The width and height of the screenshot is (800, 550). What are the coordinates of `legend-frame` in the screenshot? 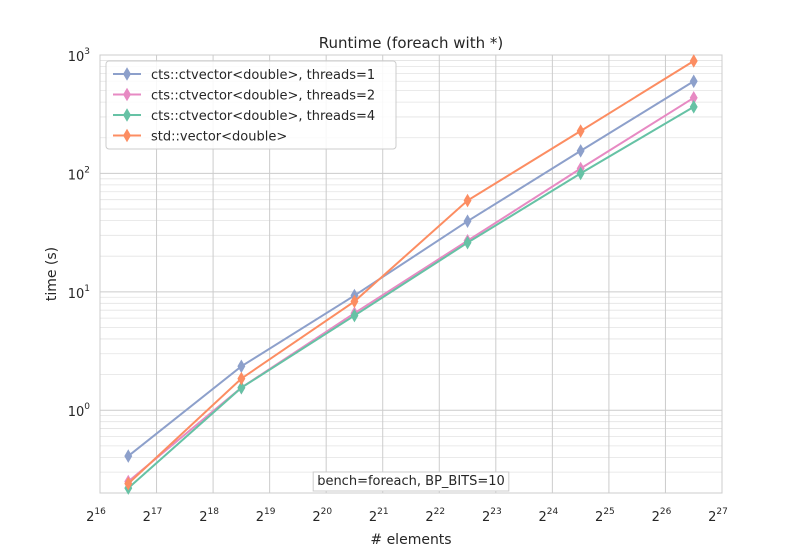 It's located at (251, 105).